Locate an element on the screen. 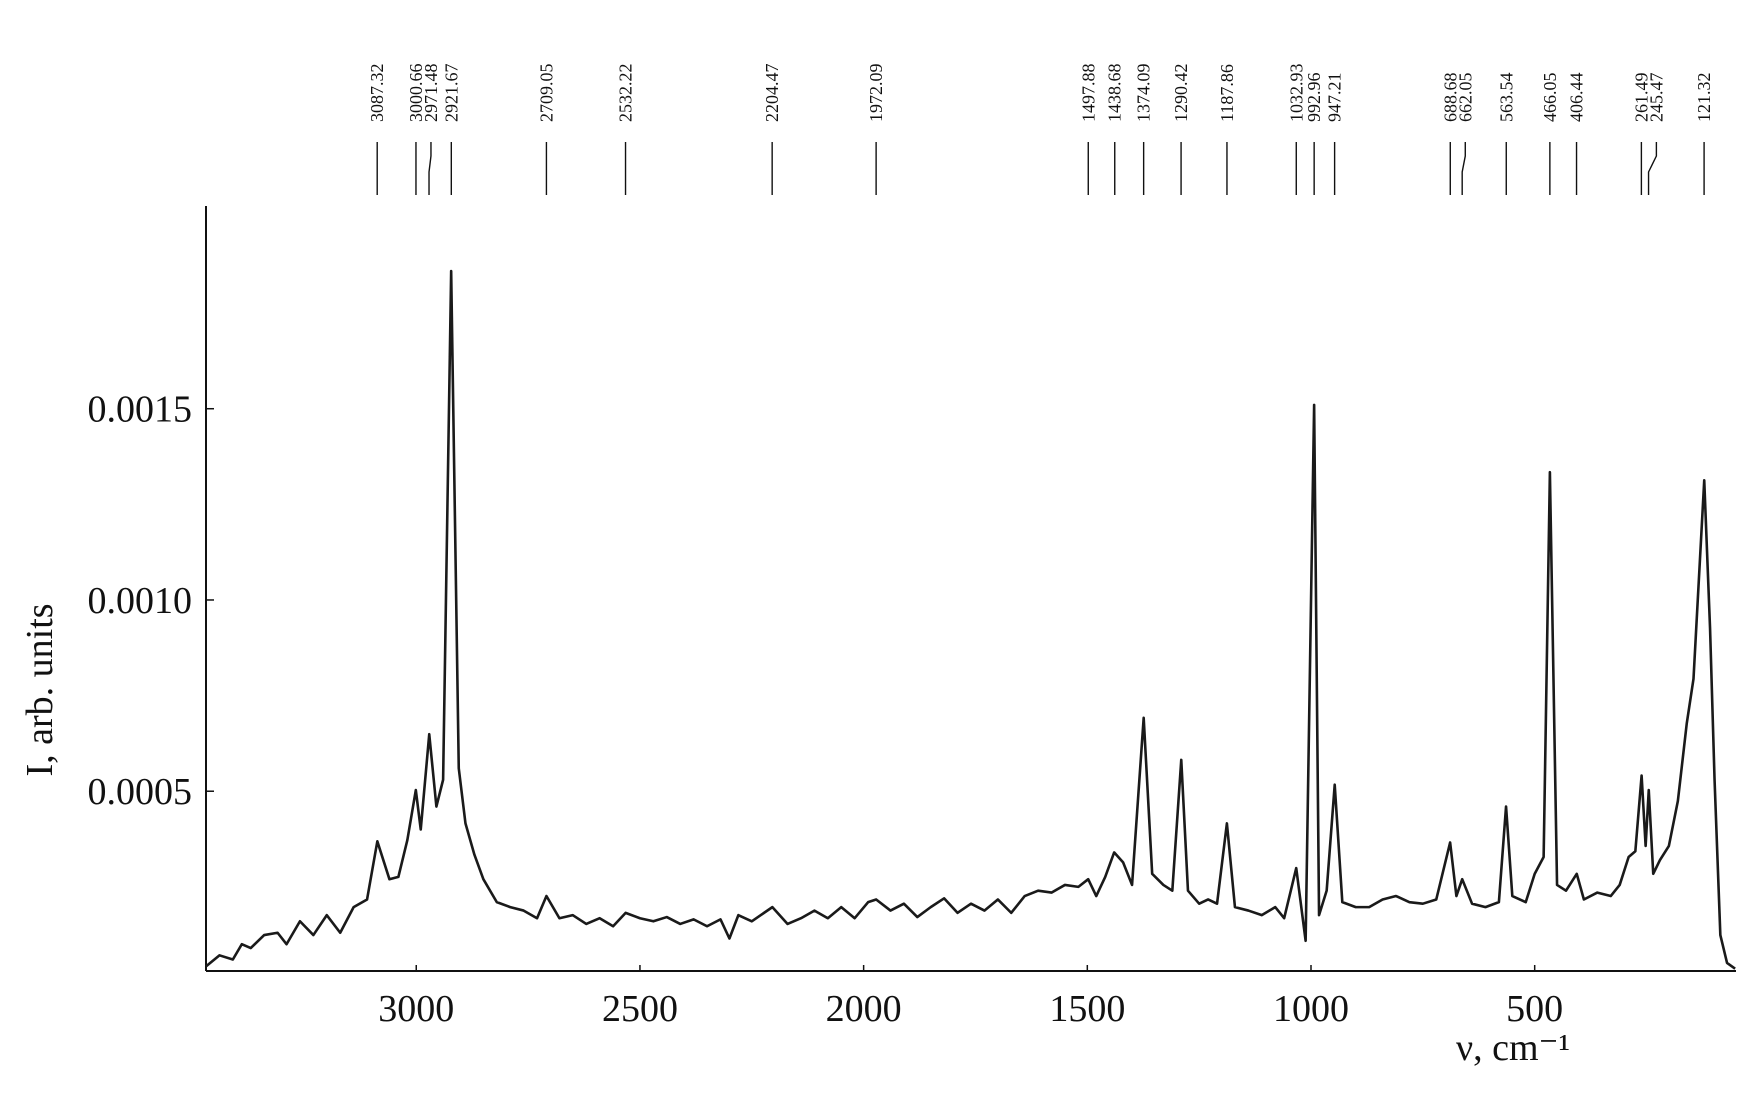  peak-label: 662.05 is located at coordinates (1465, 98).